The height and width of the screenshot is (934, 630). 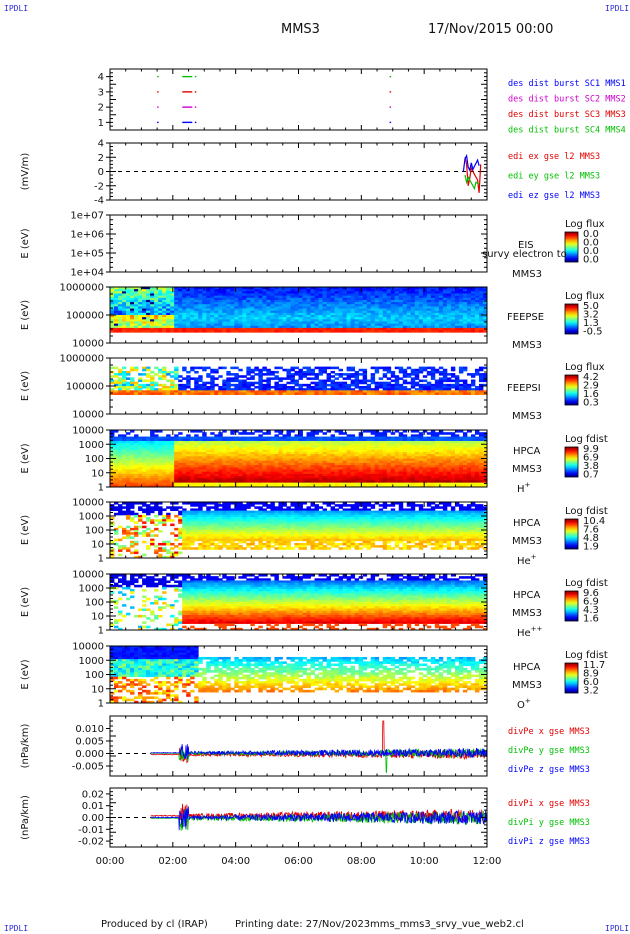 I want to click on y-tick-label: 1000, so click(x=91, y=661).